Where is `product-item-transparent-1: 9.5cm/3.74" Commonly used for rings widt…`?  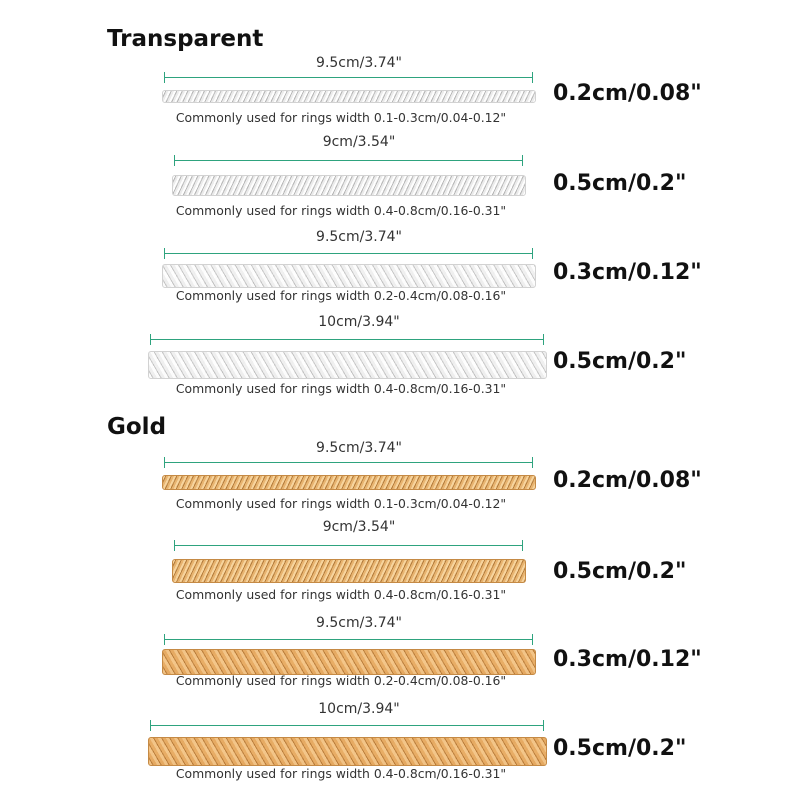 product-item-transparent-1: 9.5cm/3.74" Commonly used for rings widt… is located at coordinates (400, 101).